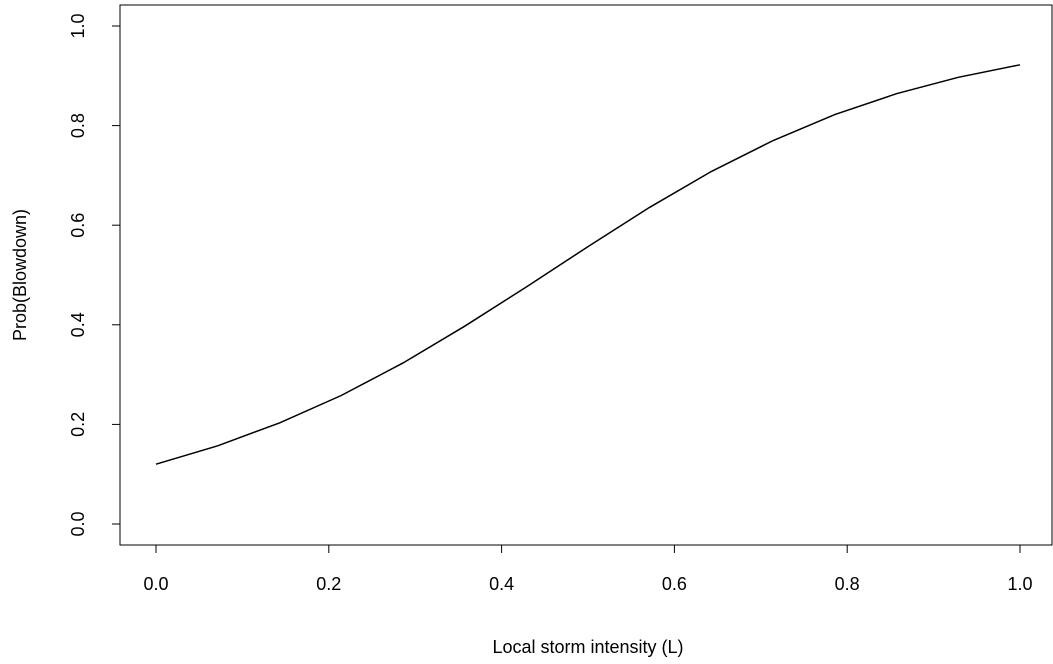 The width and height of the screenshot is (1053, 664). What do you see at coordinates (94, 275) in the screenshot?
I see `y-axis: 0.0 0.2 0.4 0.6 0.8 1.0` at bounding box center [94, 275].